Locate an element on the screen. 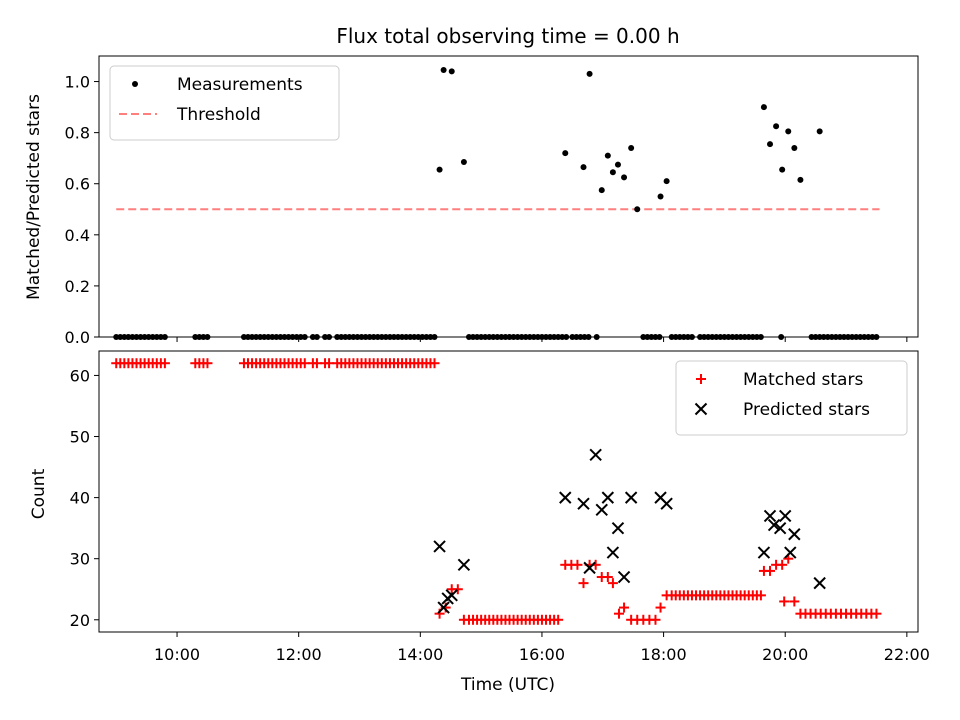 The image size is (960, 720). legend-label: Matched stars is located at coordinates (803, 380).